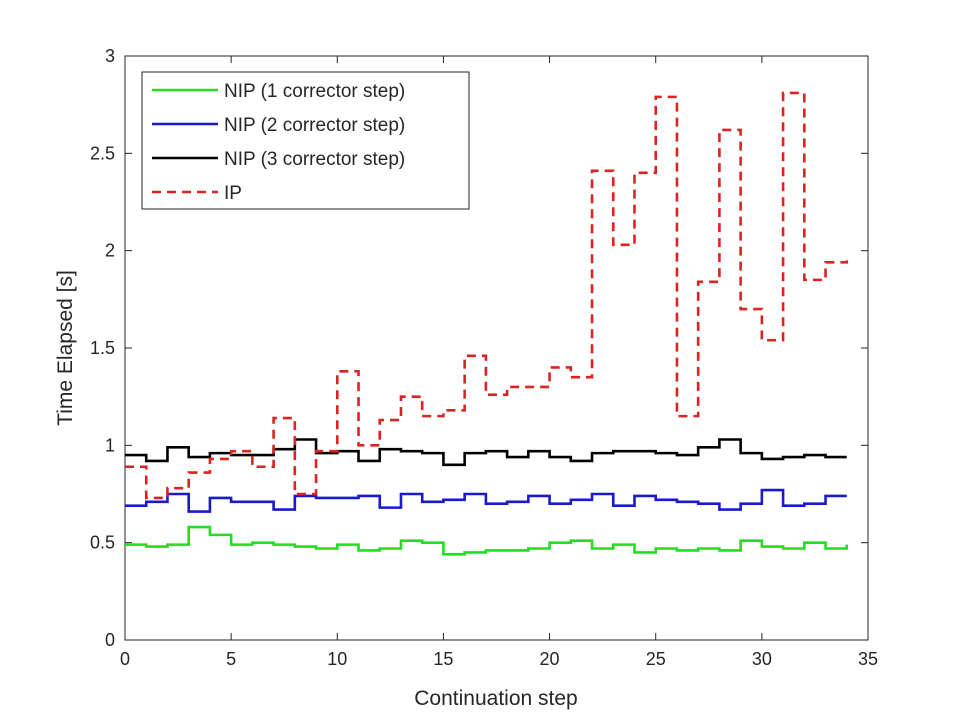 The image size is (960, 720). Describe the element at coordinates (102, 543) in the screenshot. I see `y-tick-label: 0.5` at that location.